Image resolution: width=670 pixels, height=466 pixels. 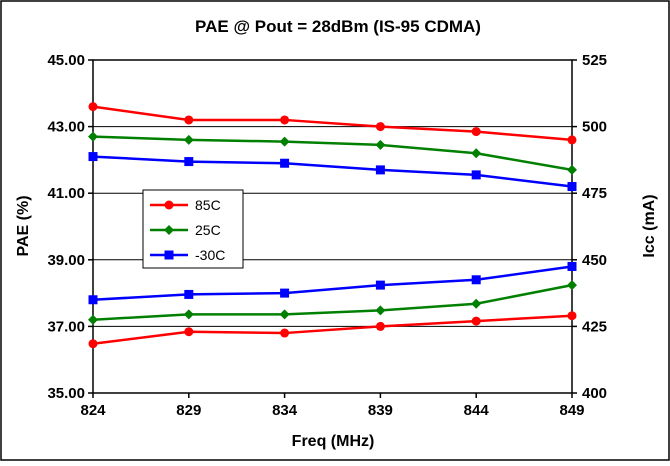 I want to click on x-tick-label: 839, so click(x=380, y=410).